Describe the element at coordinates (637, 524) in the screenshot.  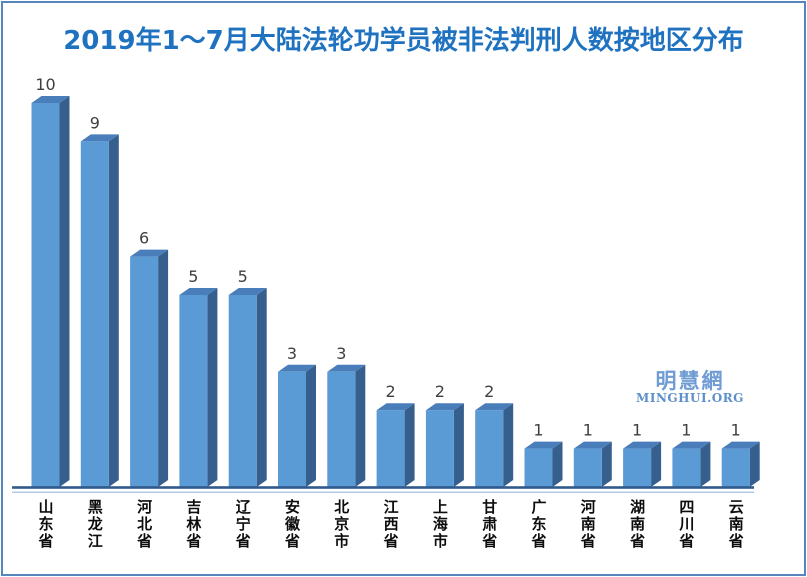
I see `category-label: 湖南省` at that location.